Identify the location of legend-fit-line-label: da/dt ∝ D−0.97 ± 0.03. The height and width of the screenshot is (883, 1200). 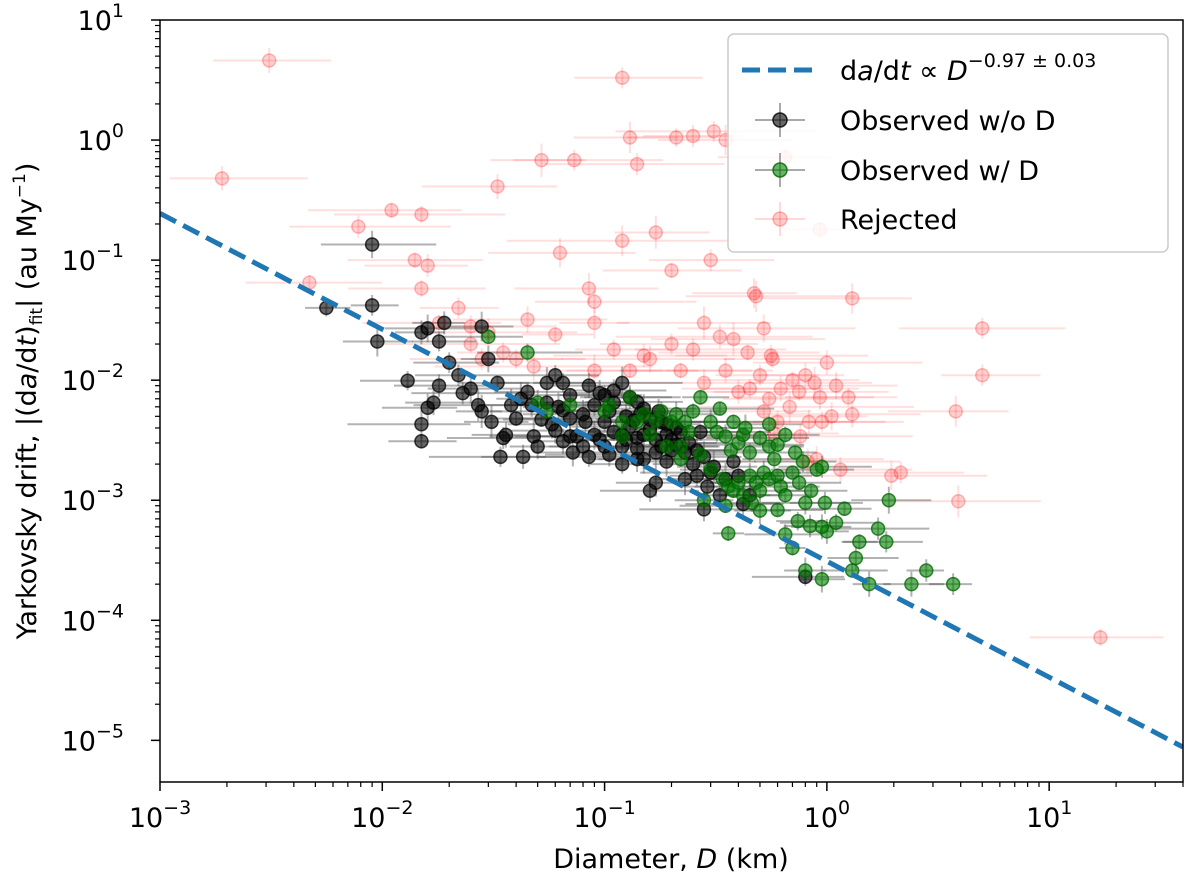
(968, 68).